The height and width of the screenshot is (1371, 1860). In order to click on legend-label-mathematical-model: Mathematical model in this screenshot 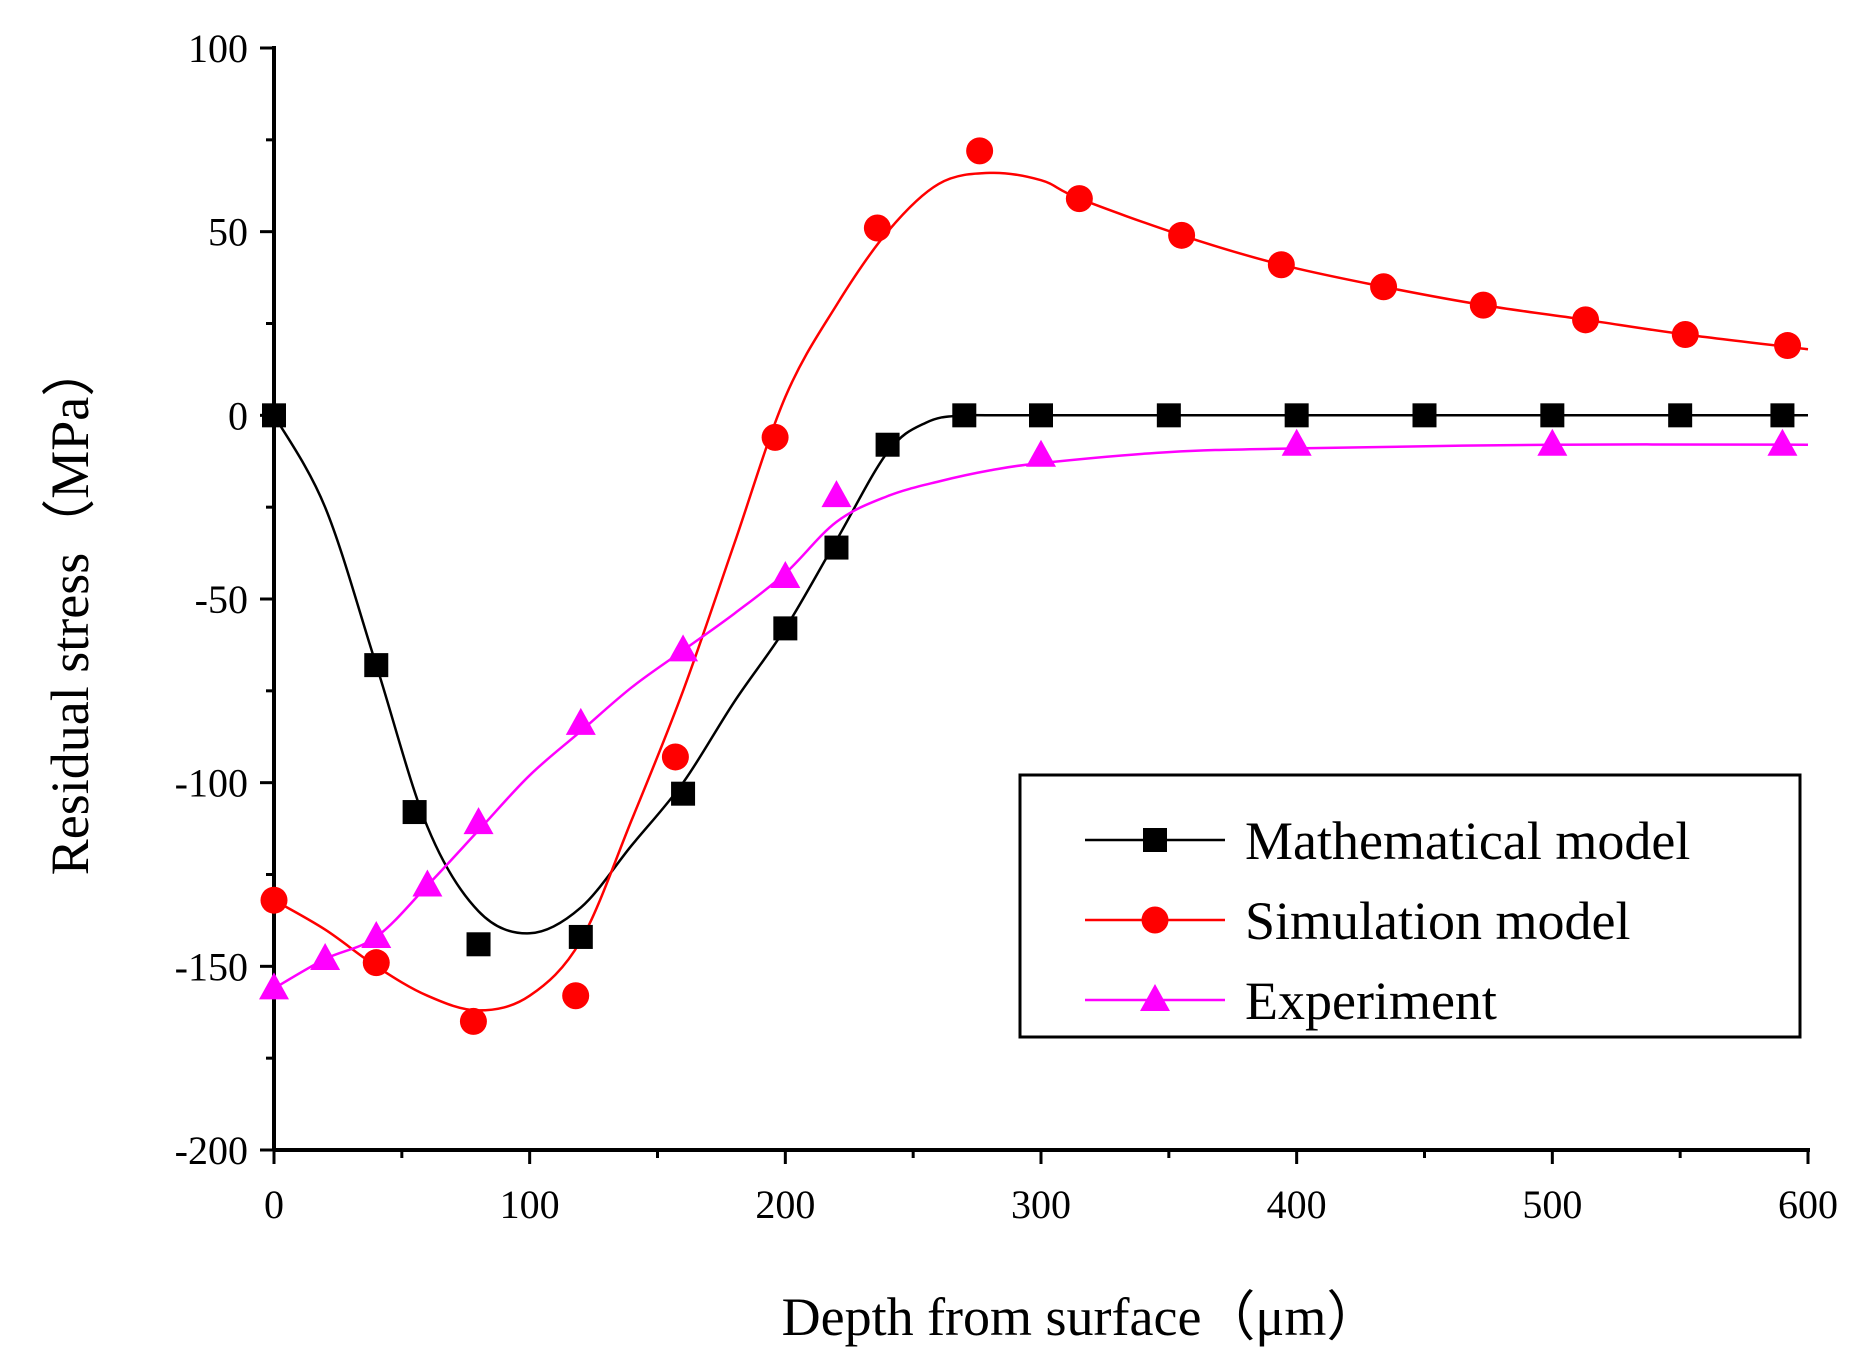, I will do `click(1467, 841)`.